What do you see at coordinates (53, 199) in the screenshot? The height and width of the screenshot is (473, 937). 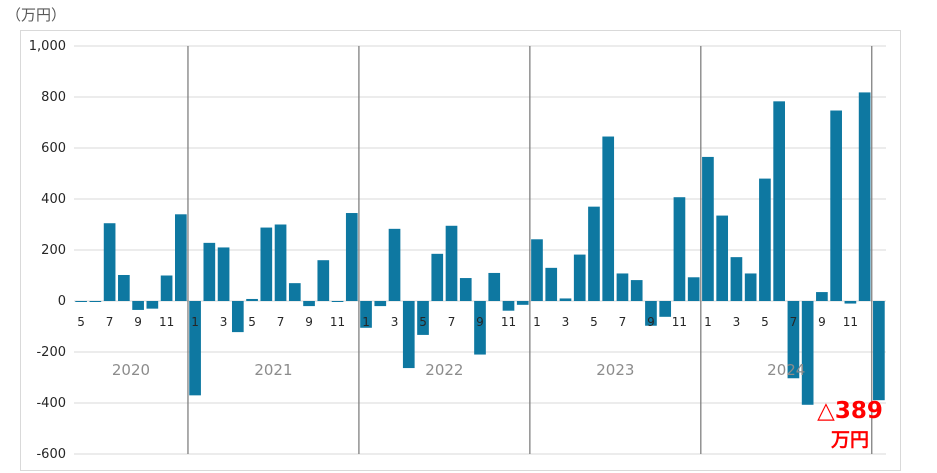 I see `y-tick-label: 400` at bounding box center [53, 199].